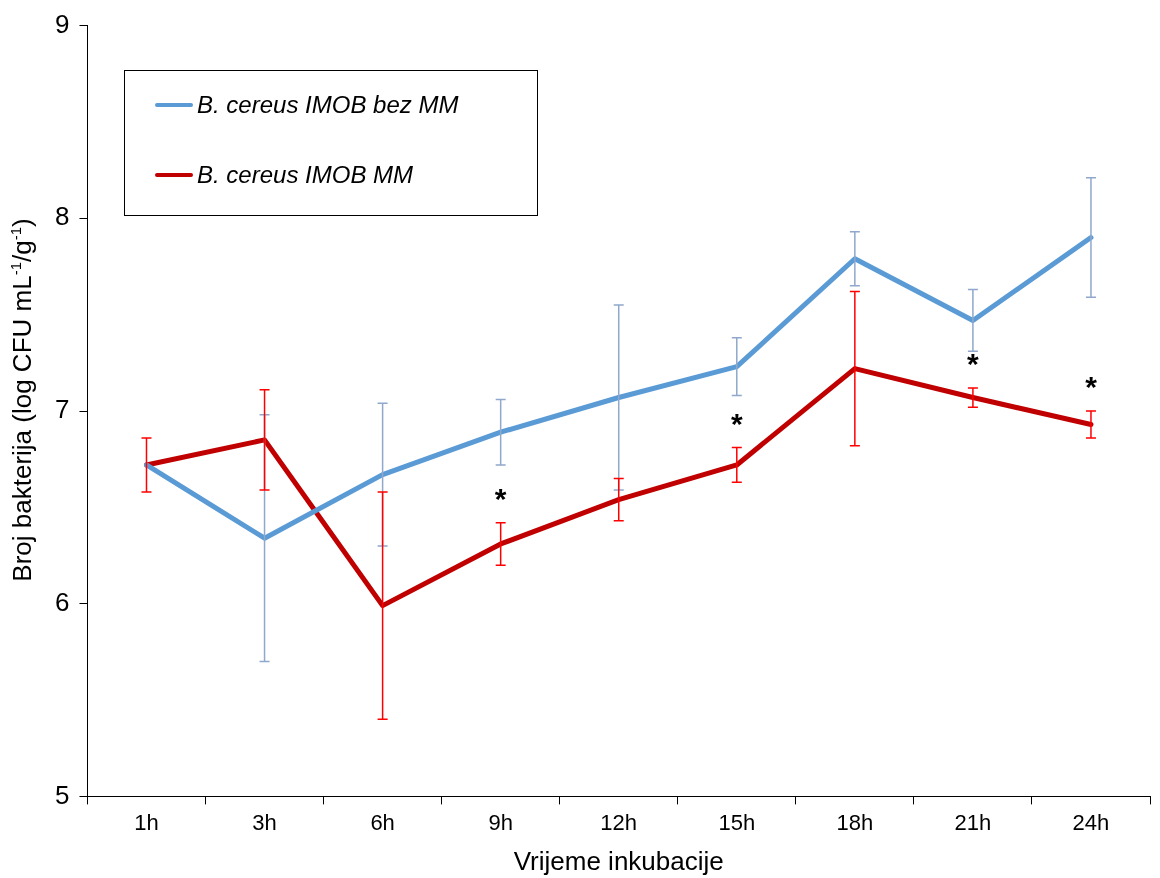  What do you see at coordinates (264, 822) in the screenshot?
I see `x-tick-label: 3h` at bounding box center [264, 822].